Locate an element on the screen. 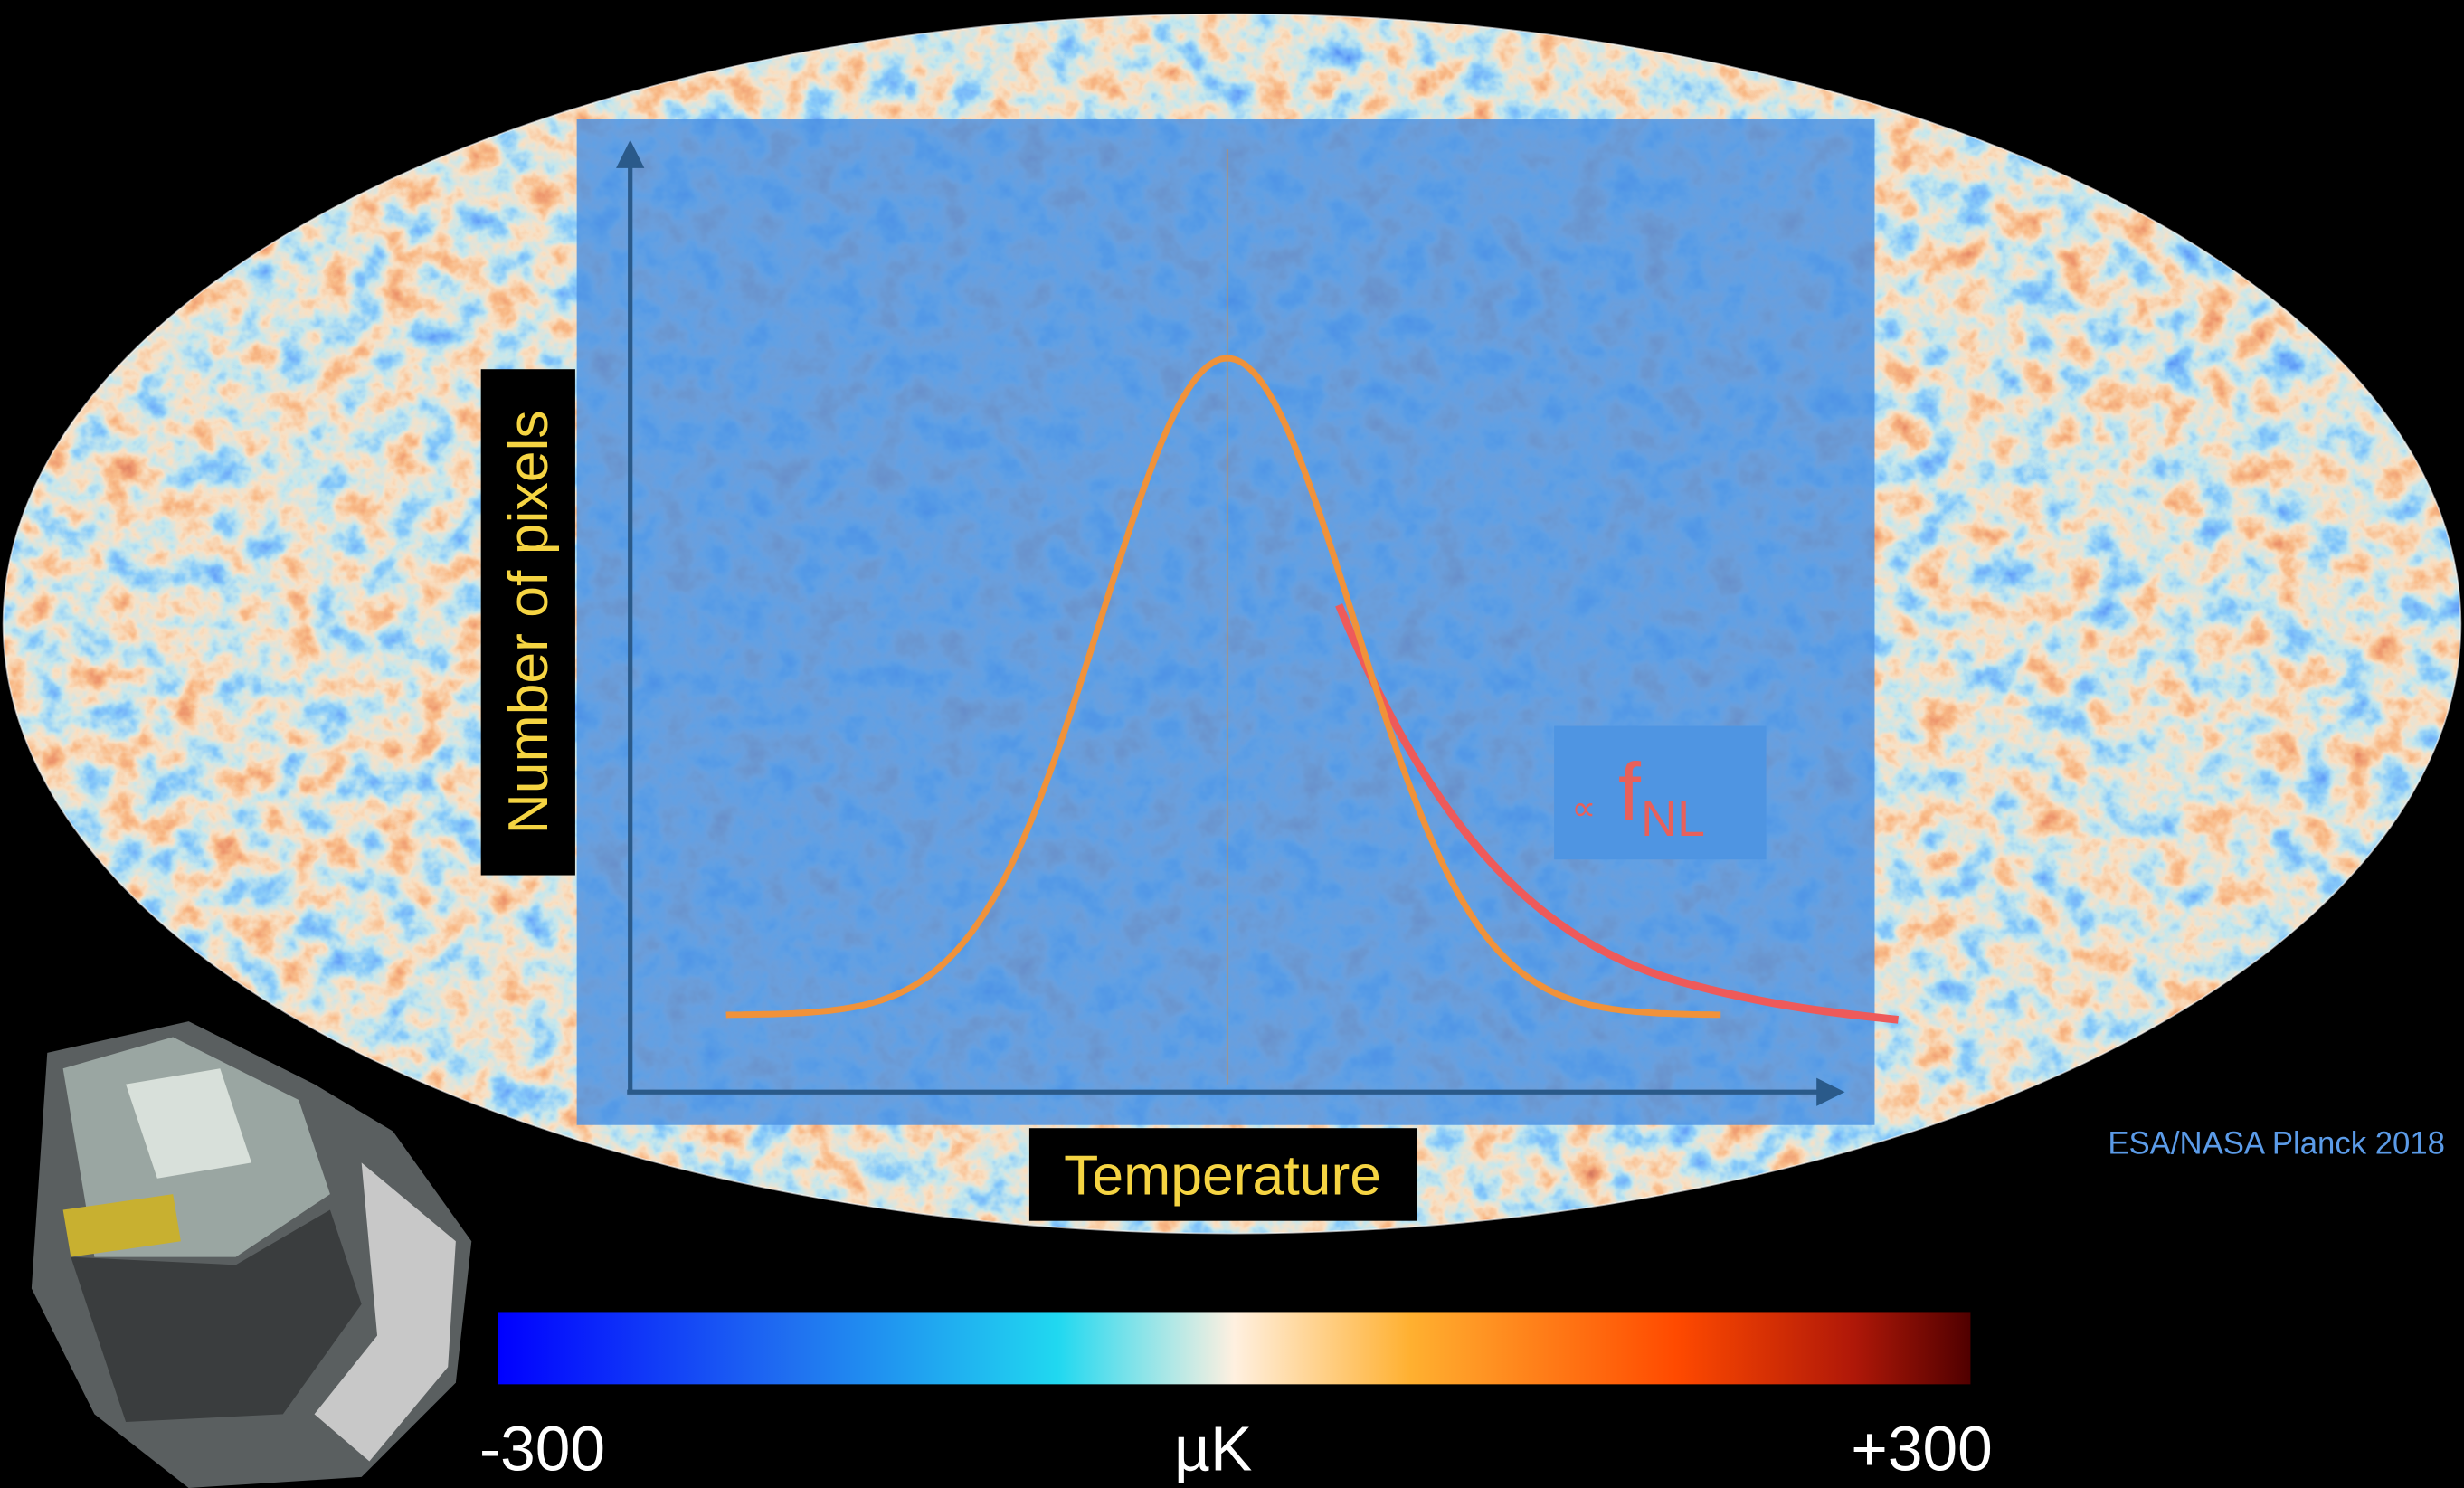 This screenshot has width=2464, height=1488. annotation-box is located at coordinates (1660, 792).